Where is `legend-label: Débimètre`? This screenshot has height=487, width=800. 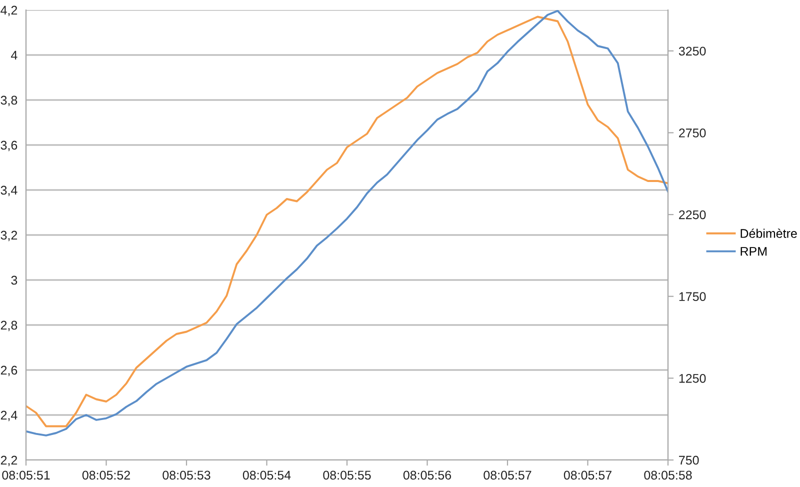 legend-label: Débimètre is located at coordinates (768, 233).